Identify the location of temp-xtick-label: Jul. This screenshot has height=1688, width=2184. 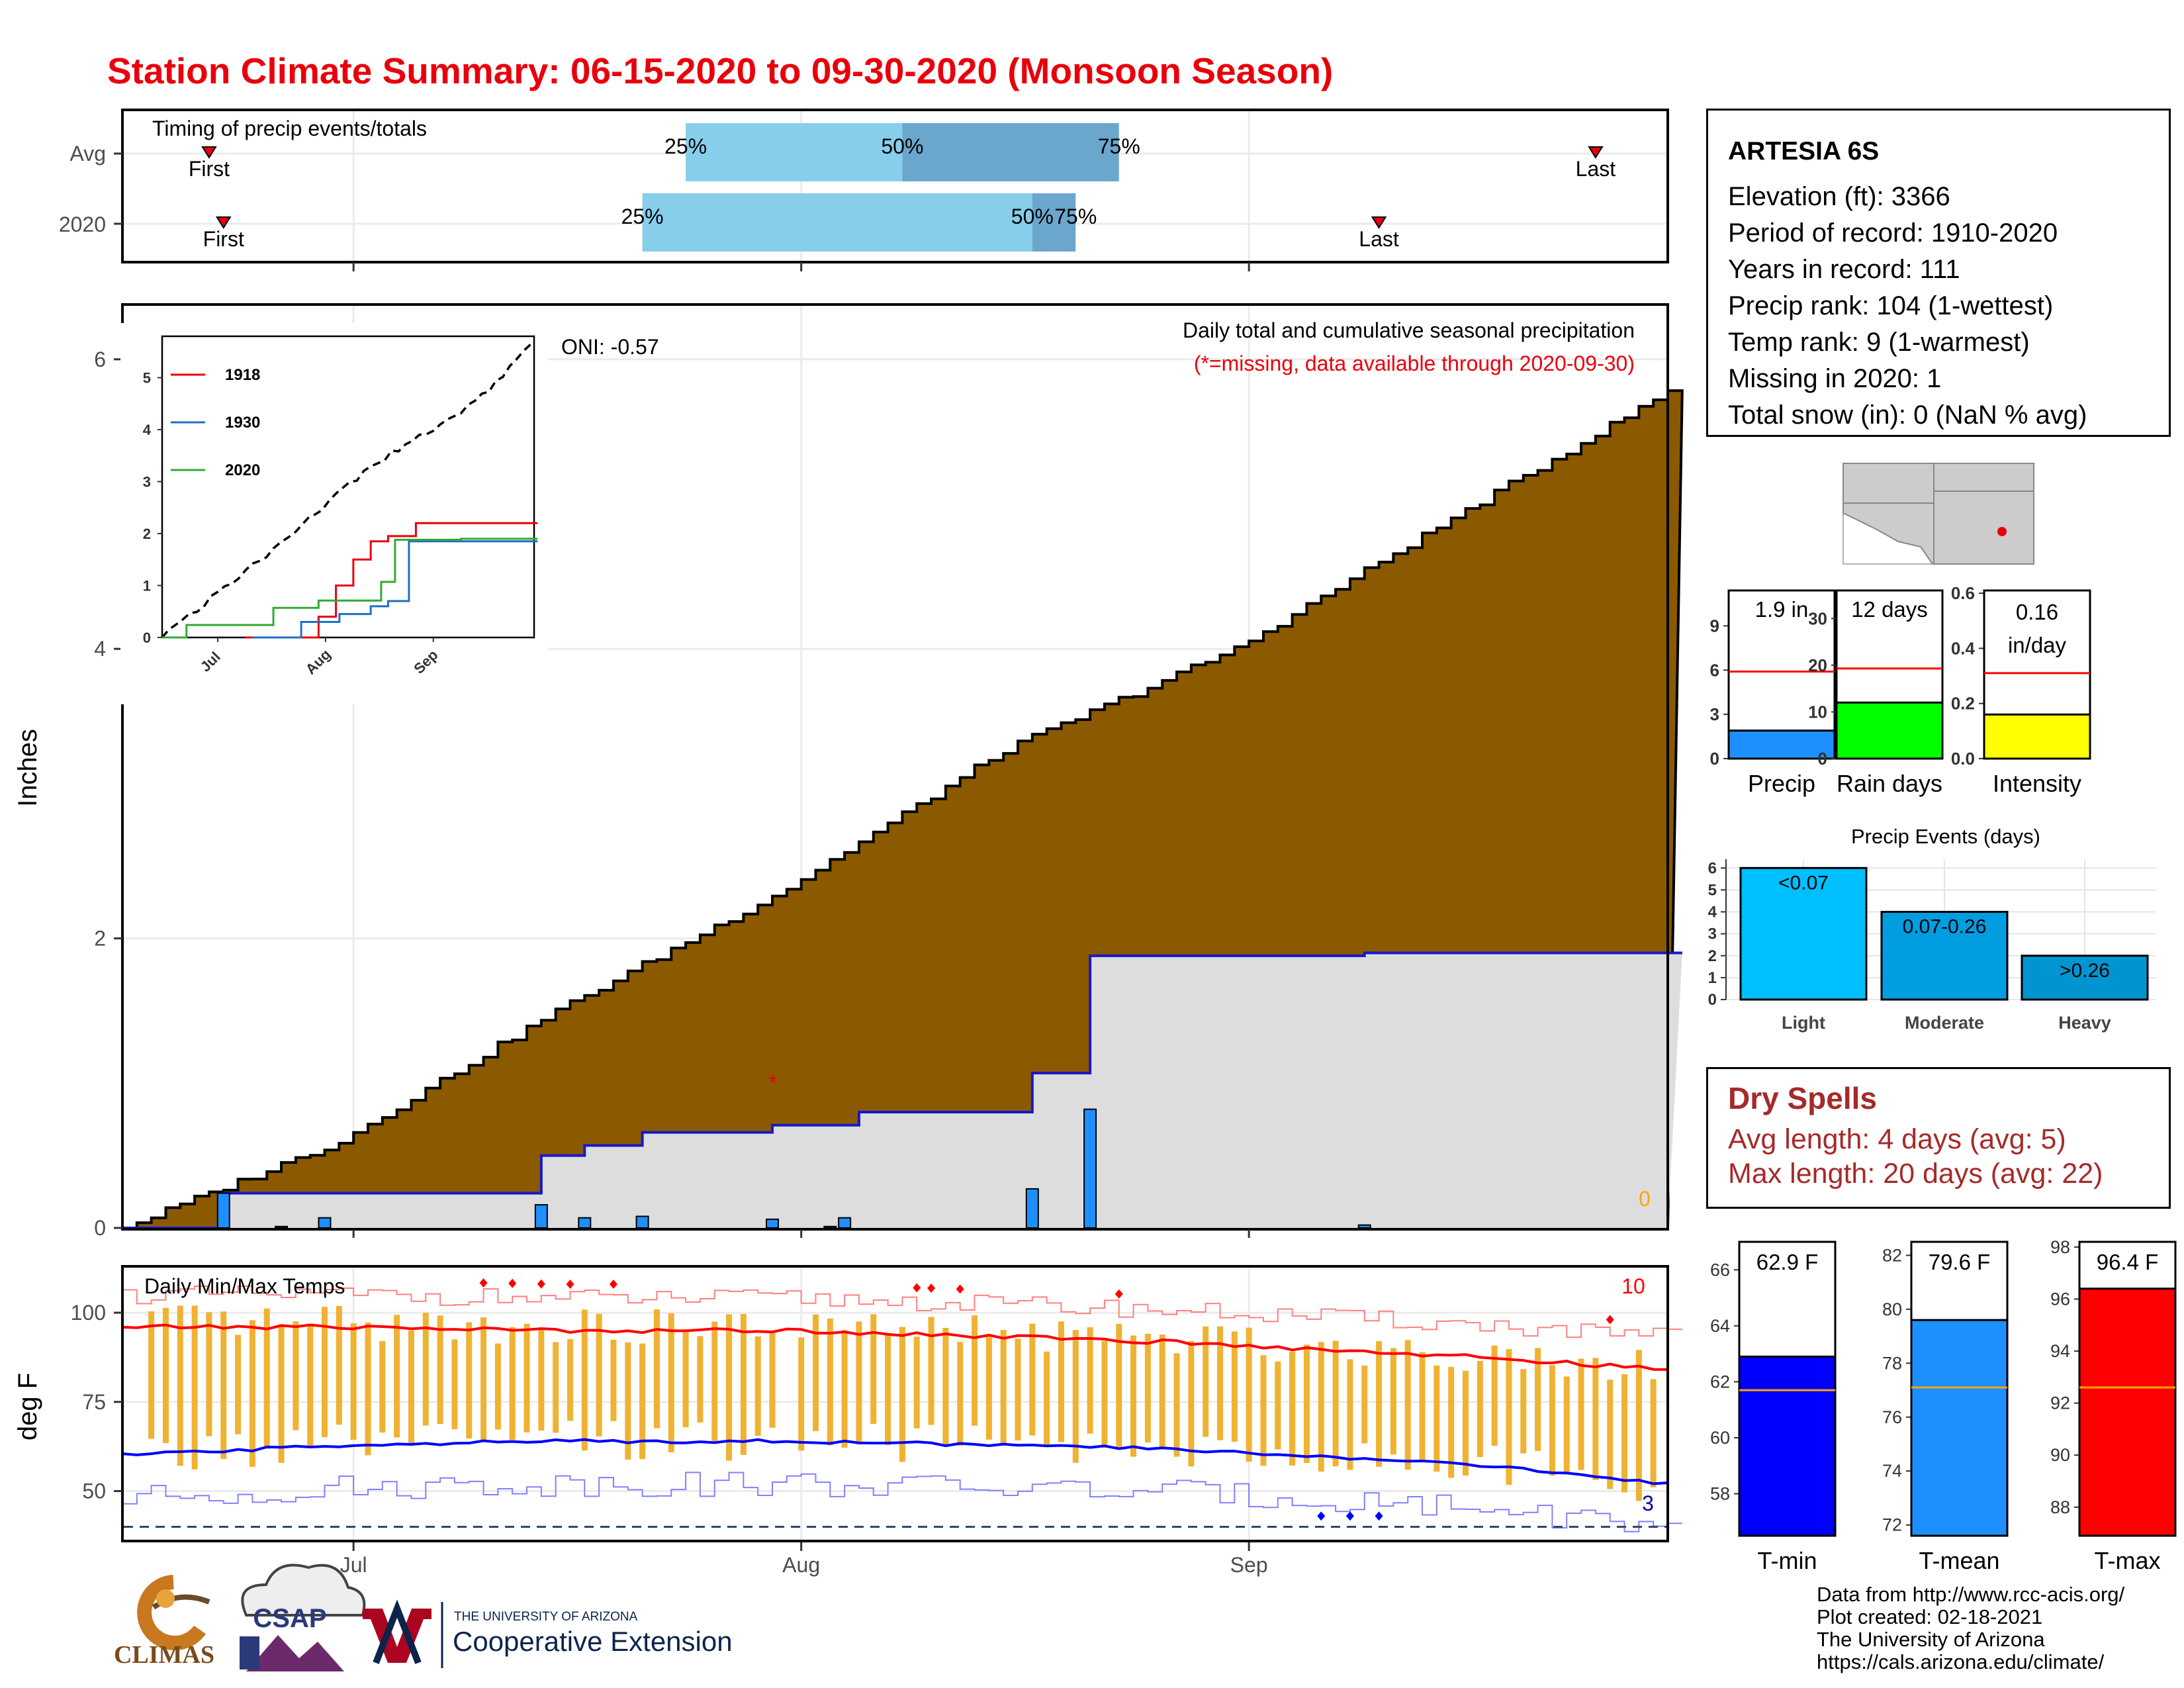
(353, 1565).